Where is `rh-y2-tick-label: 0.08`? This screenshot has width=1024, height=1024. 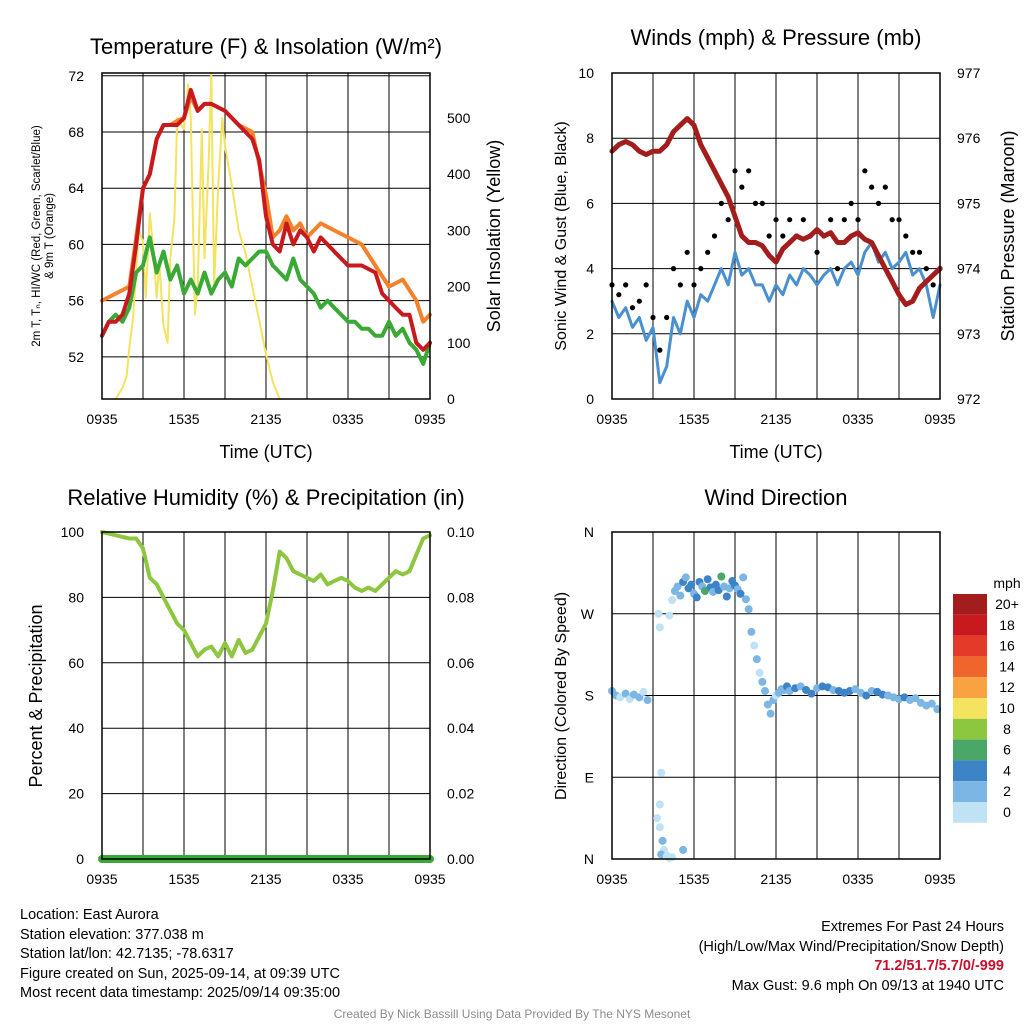
rh-y2-tick-label: 0.08 is located at coordinates (460, 597).